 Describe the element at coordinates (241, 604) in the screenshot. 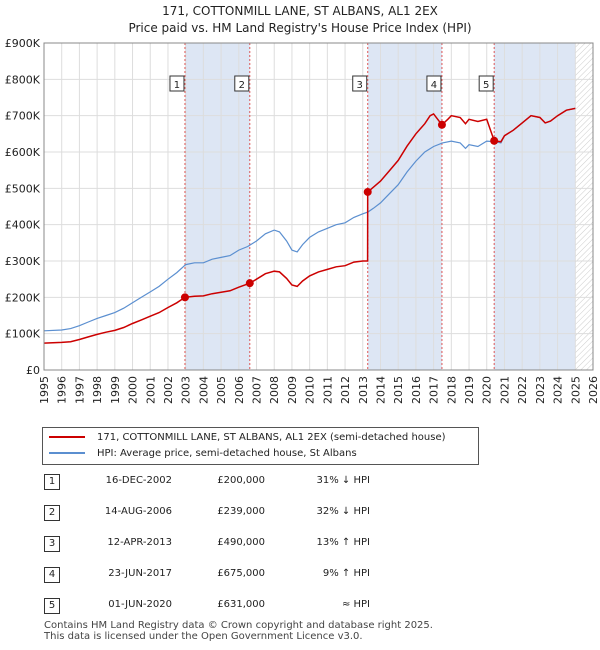

I see `sale-price: £631,000` at that location.